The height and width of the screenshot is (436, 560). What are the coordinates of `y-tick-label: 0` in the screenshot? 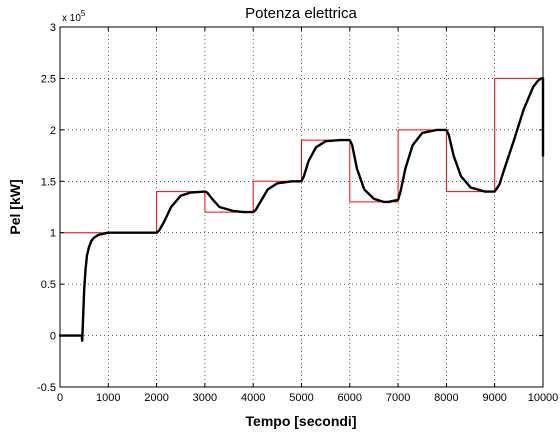 It's located at (53, 337).